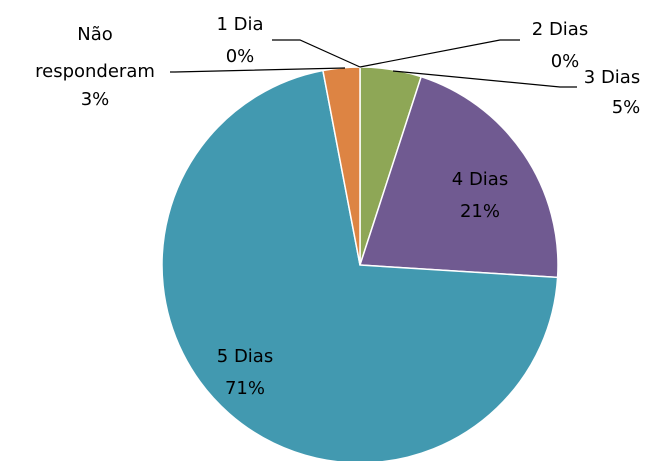  Describe the element at coordinates (245, 388) in the screenshot. I see `slice-value-label: 71%` at that location.